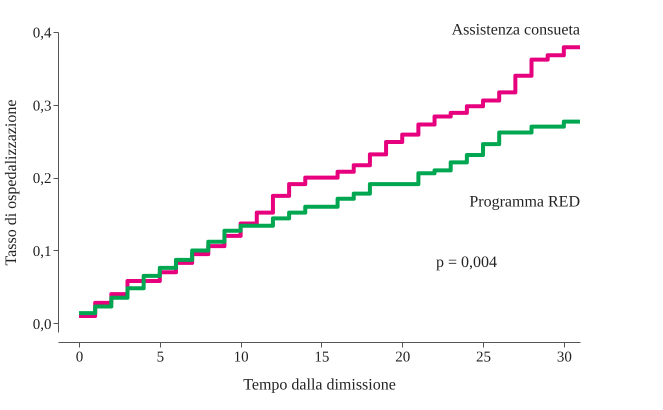 The image size is (663, 410). What do you see at coordinates (467, 262) in the screenshot?
I see `annotation: p = 0,004` at bounding box center [467, 262].